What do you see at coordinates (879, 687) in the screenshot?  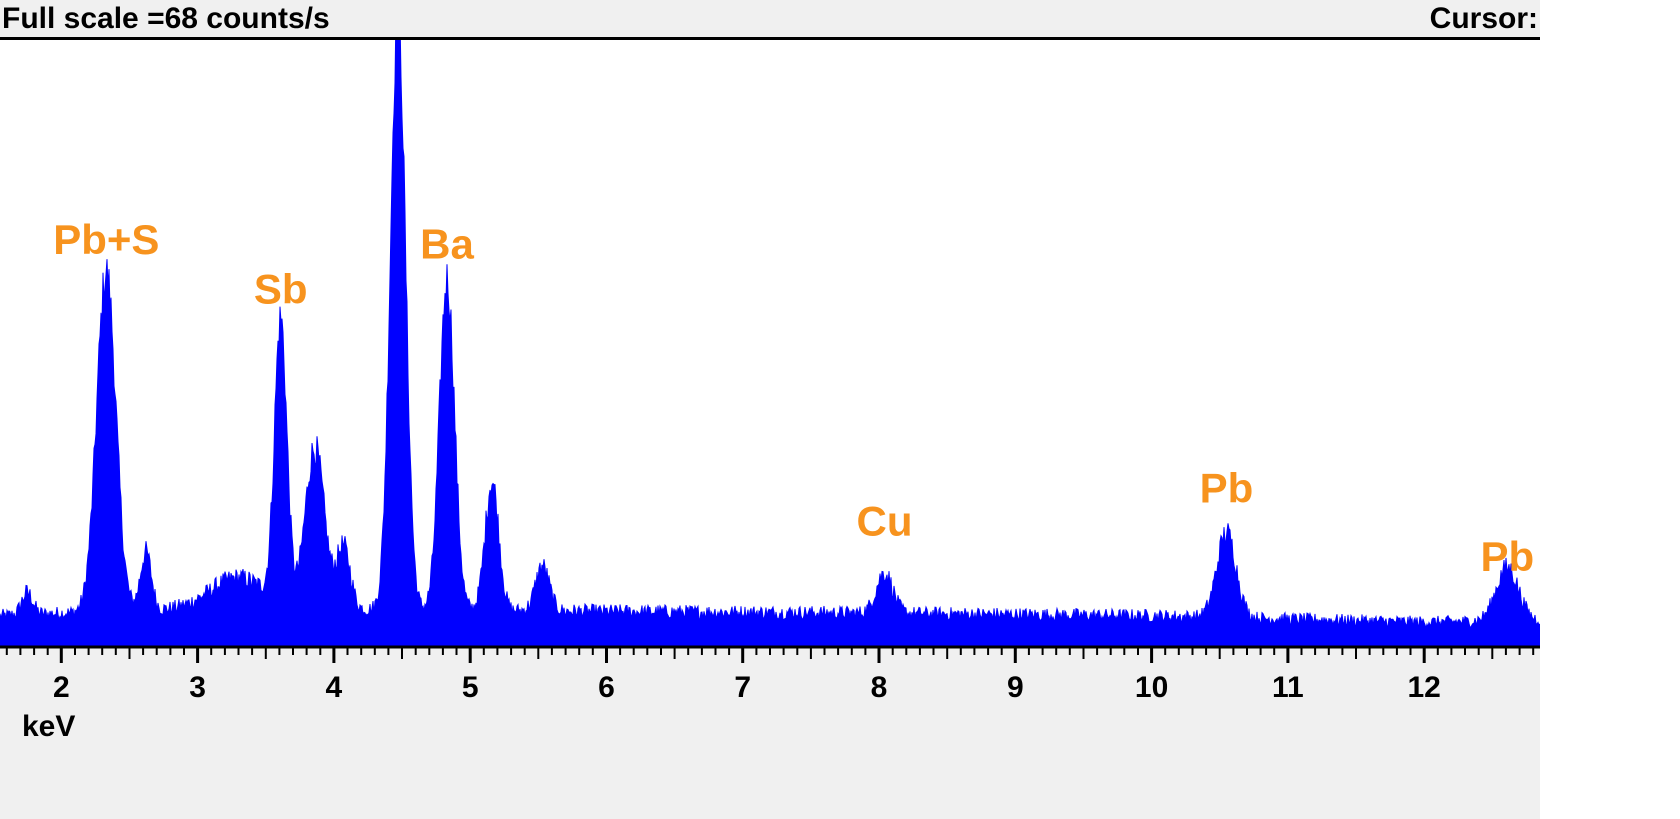 I see `x-tick-label: 8` at bounding box center [879, 687].